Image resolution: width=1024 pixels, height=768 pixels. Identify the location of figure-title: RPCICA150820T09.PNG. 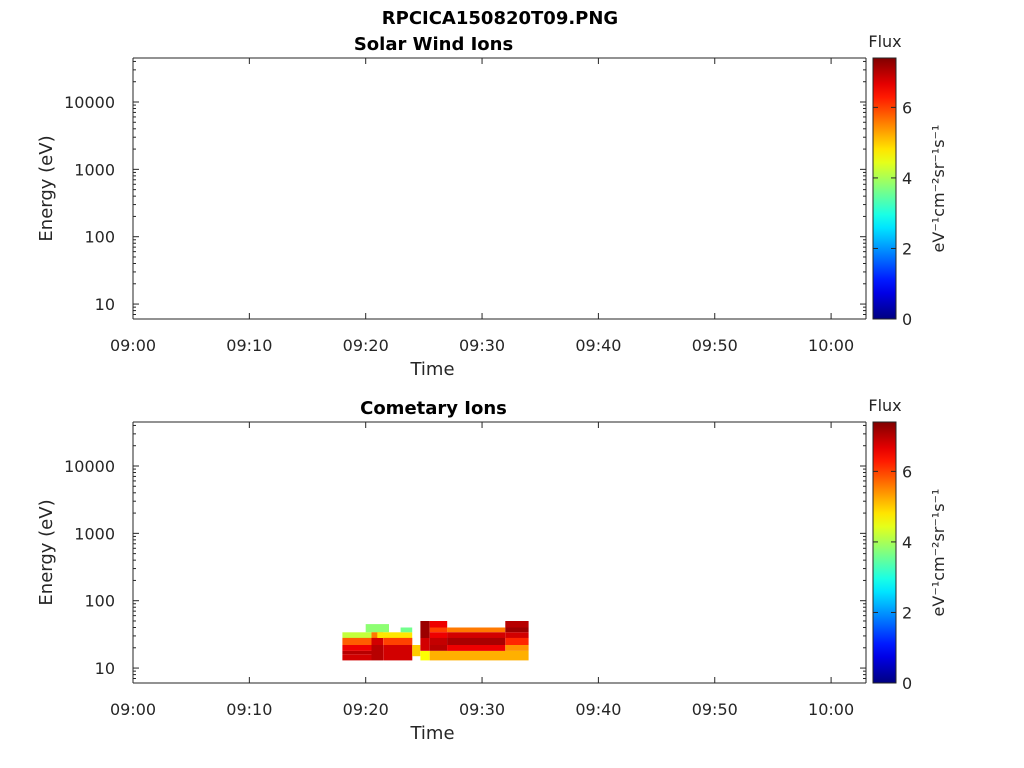
(500, 18).